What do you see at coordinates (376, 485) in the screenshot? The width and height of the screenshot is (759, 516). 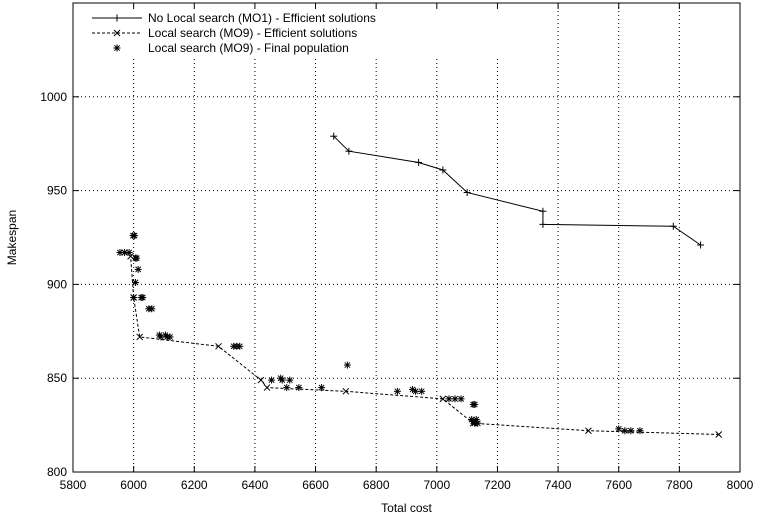 I see `x-tick-label: 6800` at bounding box center [376, 485].